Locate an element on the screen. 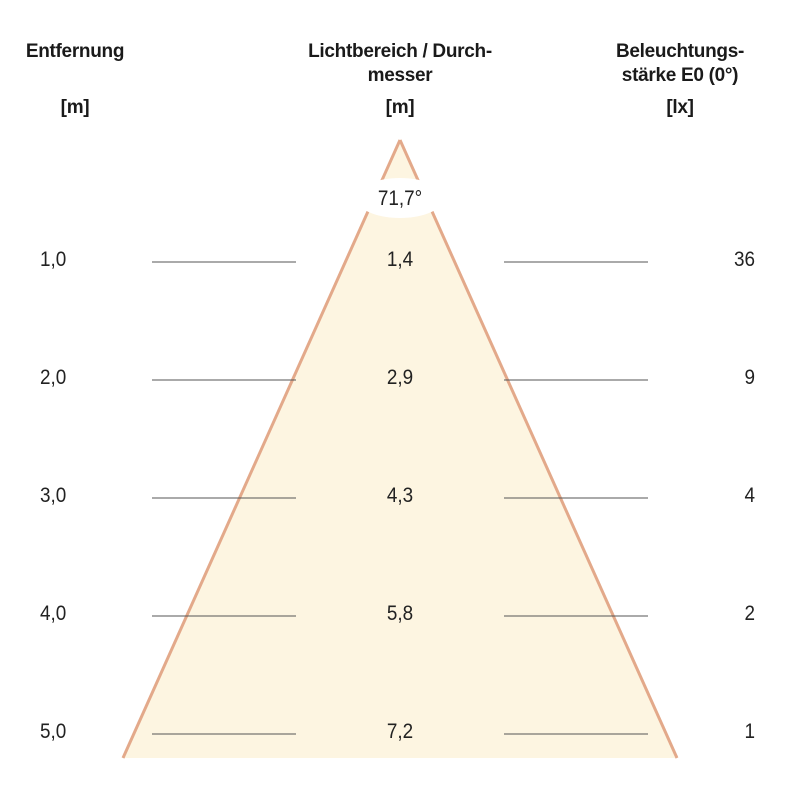 This screenshot has height=800, width=800. header-illuminance-title-2: stärke E0 (0°) is located at coordinates (680, 75).